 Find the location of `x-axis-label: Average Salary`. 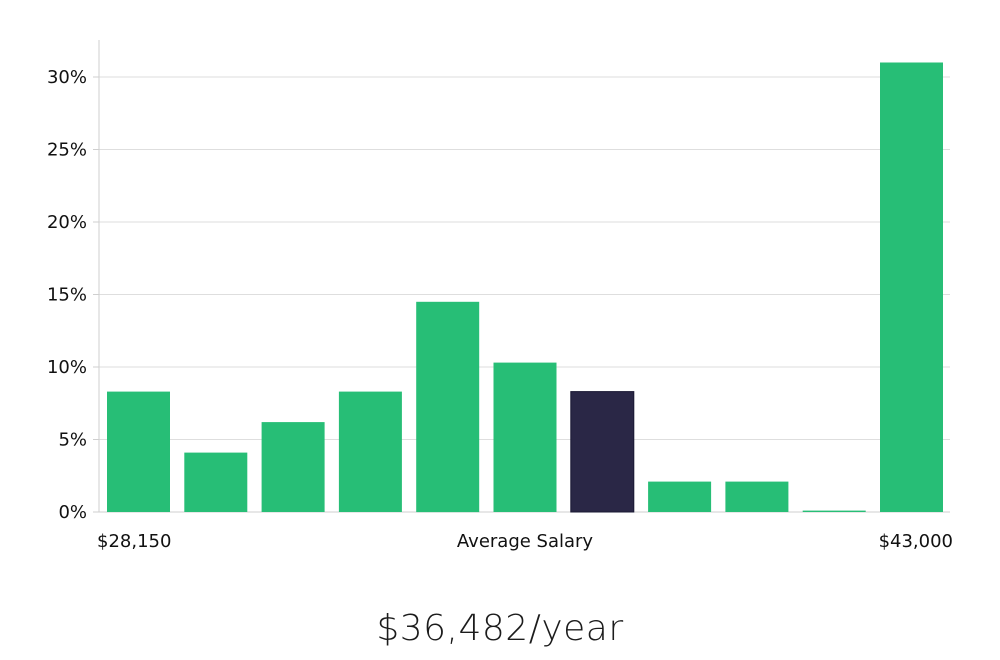

x-axis-label: Average Salary is located at coordinates (525, 541).